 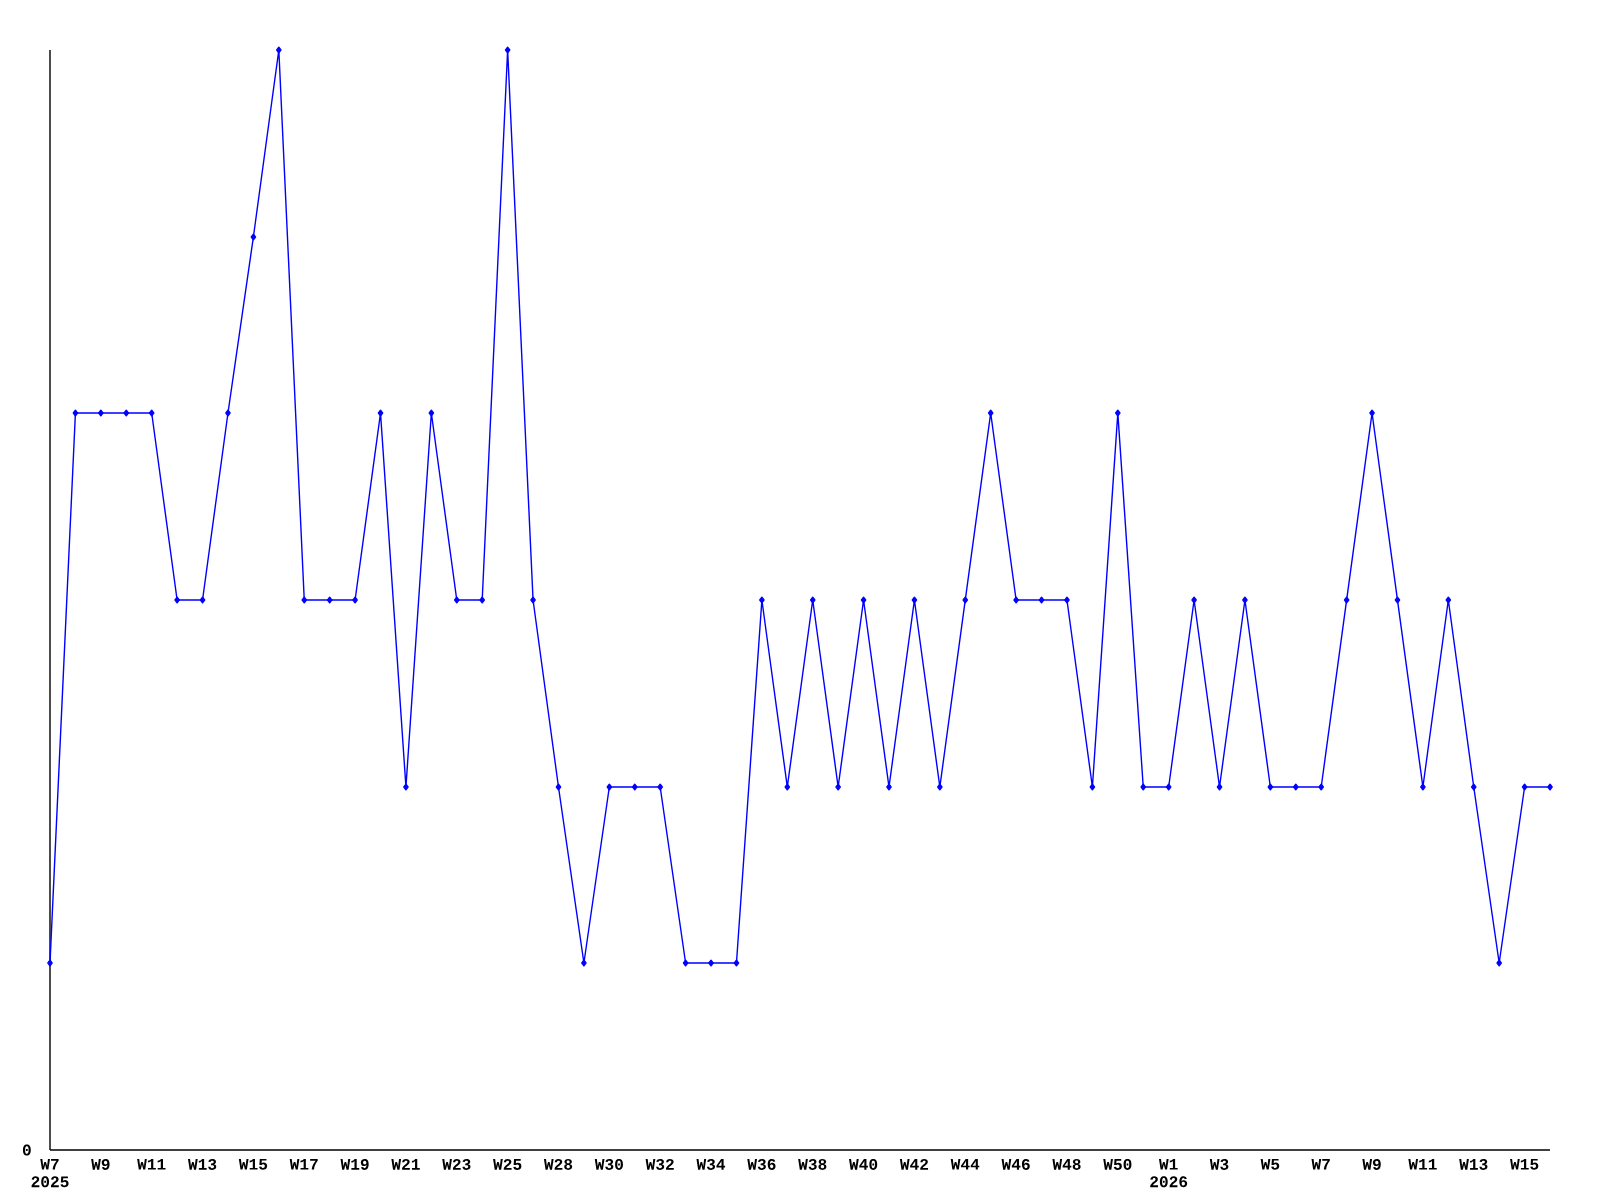 I want to click on x-tick-label: W32, so click(x=659, y=1164).